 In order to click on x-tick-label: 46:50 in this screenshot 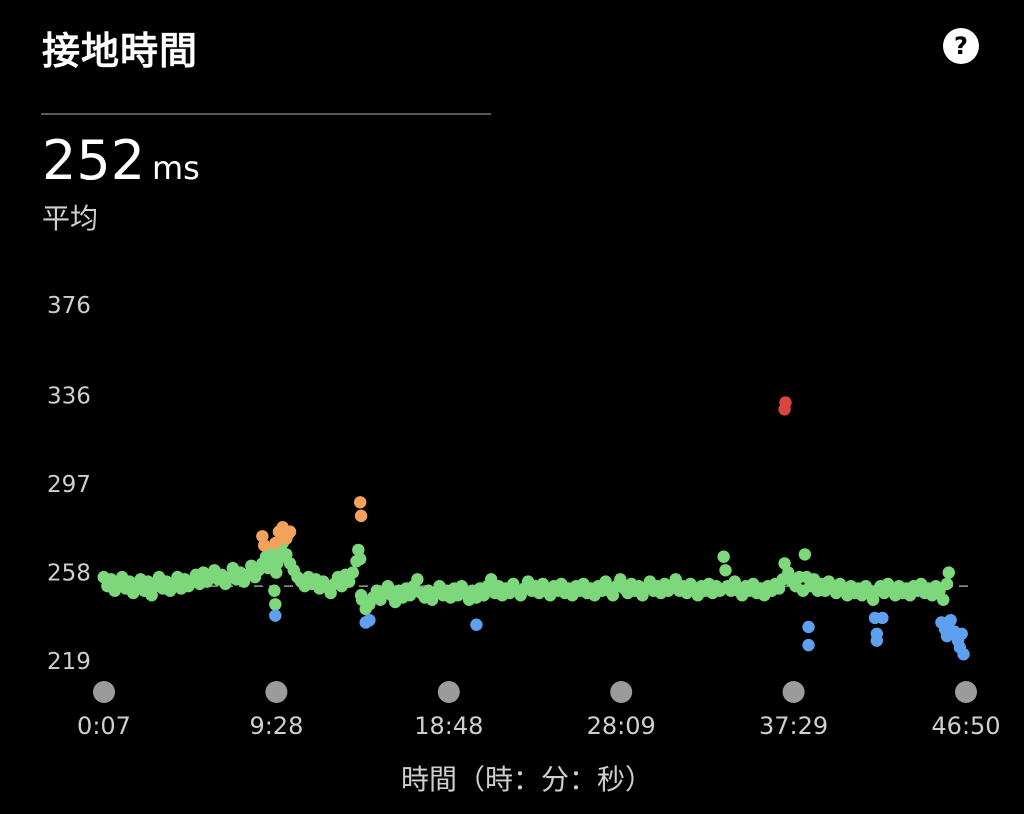, I will do `click(965, 726)`.